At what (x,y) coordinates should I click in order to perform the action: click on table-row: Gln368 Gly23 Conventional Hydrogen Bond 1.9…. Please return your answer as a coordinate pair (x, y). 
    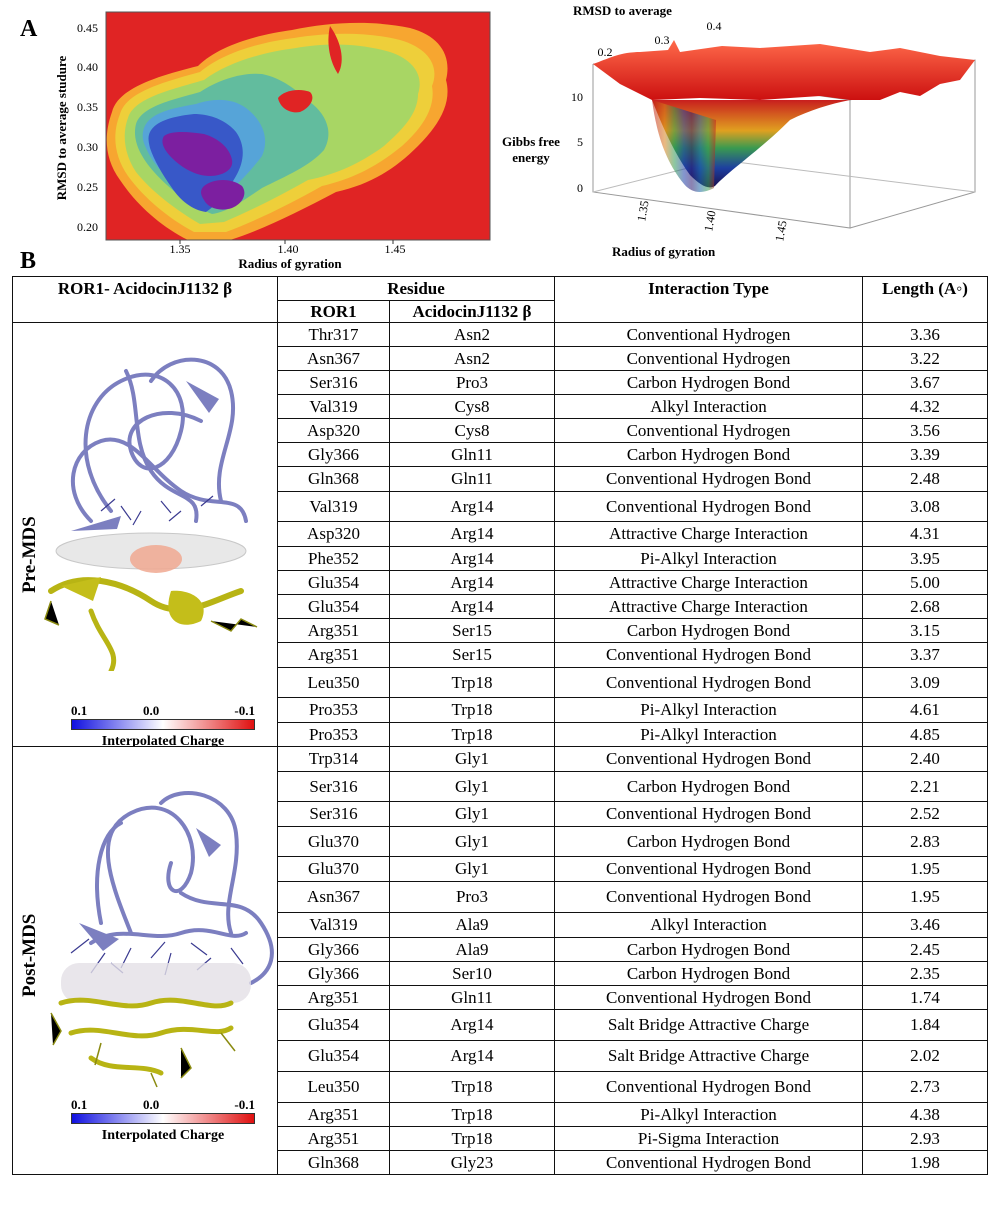
    Looking at the image, I should click on (500, 1162).